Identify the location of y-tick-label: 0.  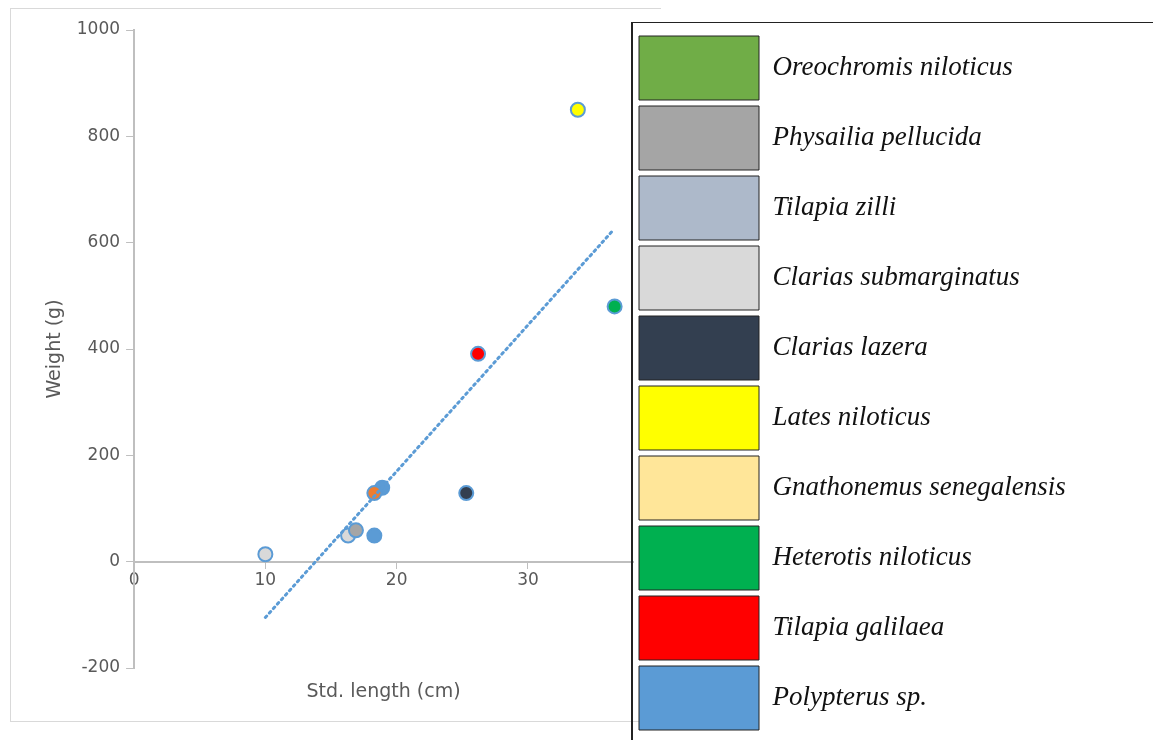
(115, 560).